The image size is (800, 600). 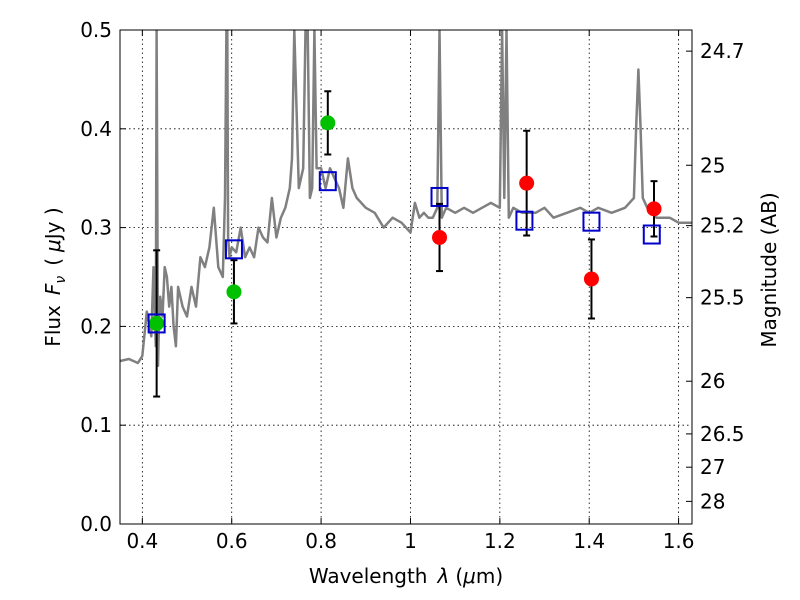 What do you see at coordinates (712, 165) in the screenshot?
I see `magnitude-tick-label: 25` at bounding box center [712, 165].